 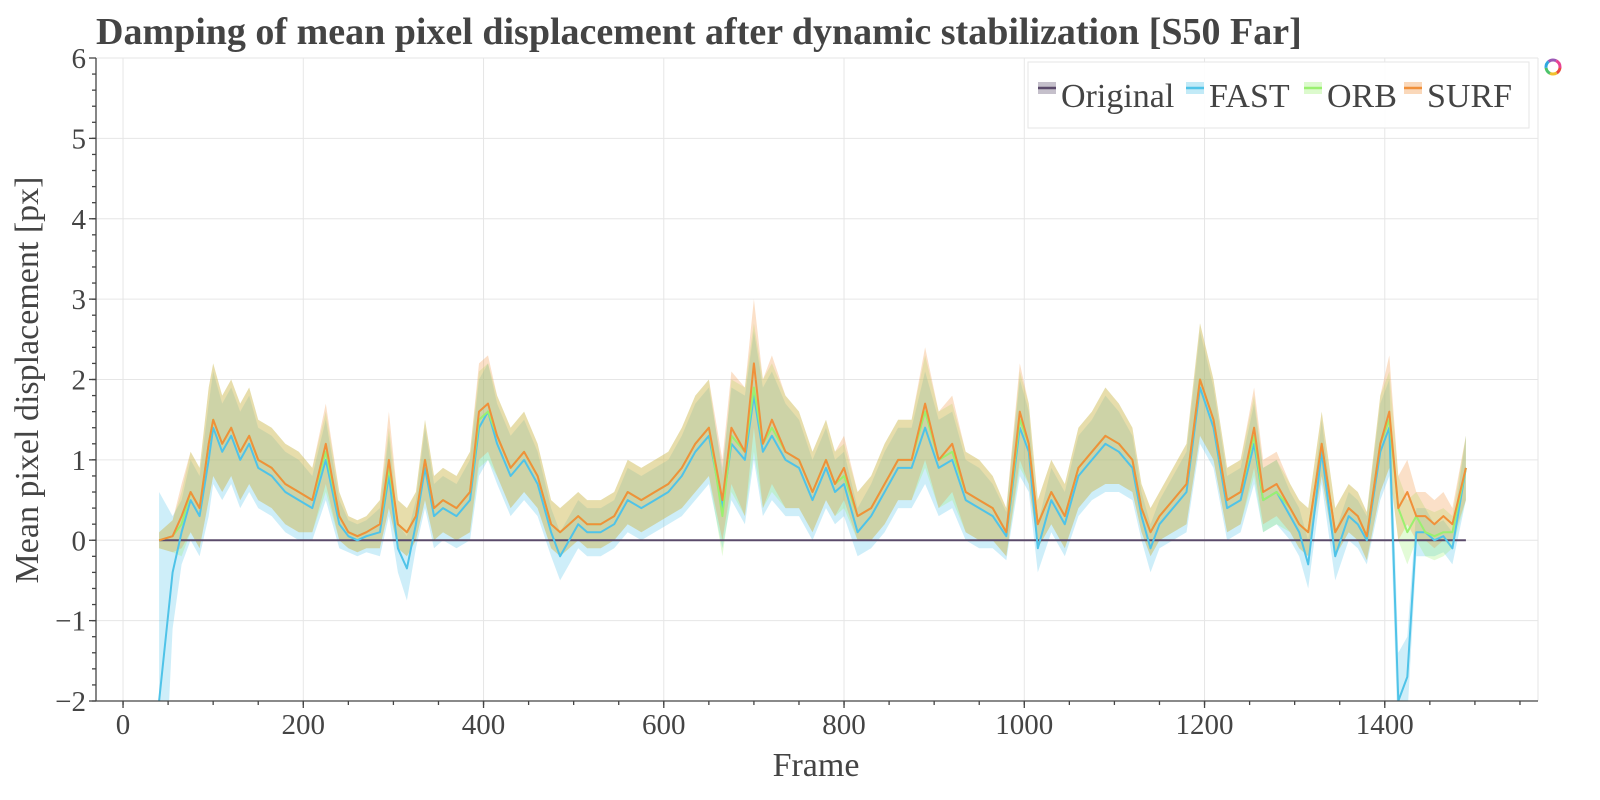 What do you see at coordinates (70, 702) in the screenshot?
I see `y-tick-label: −2` at bounding box center [70, 702].